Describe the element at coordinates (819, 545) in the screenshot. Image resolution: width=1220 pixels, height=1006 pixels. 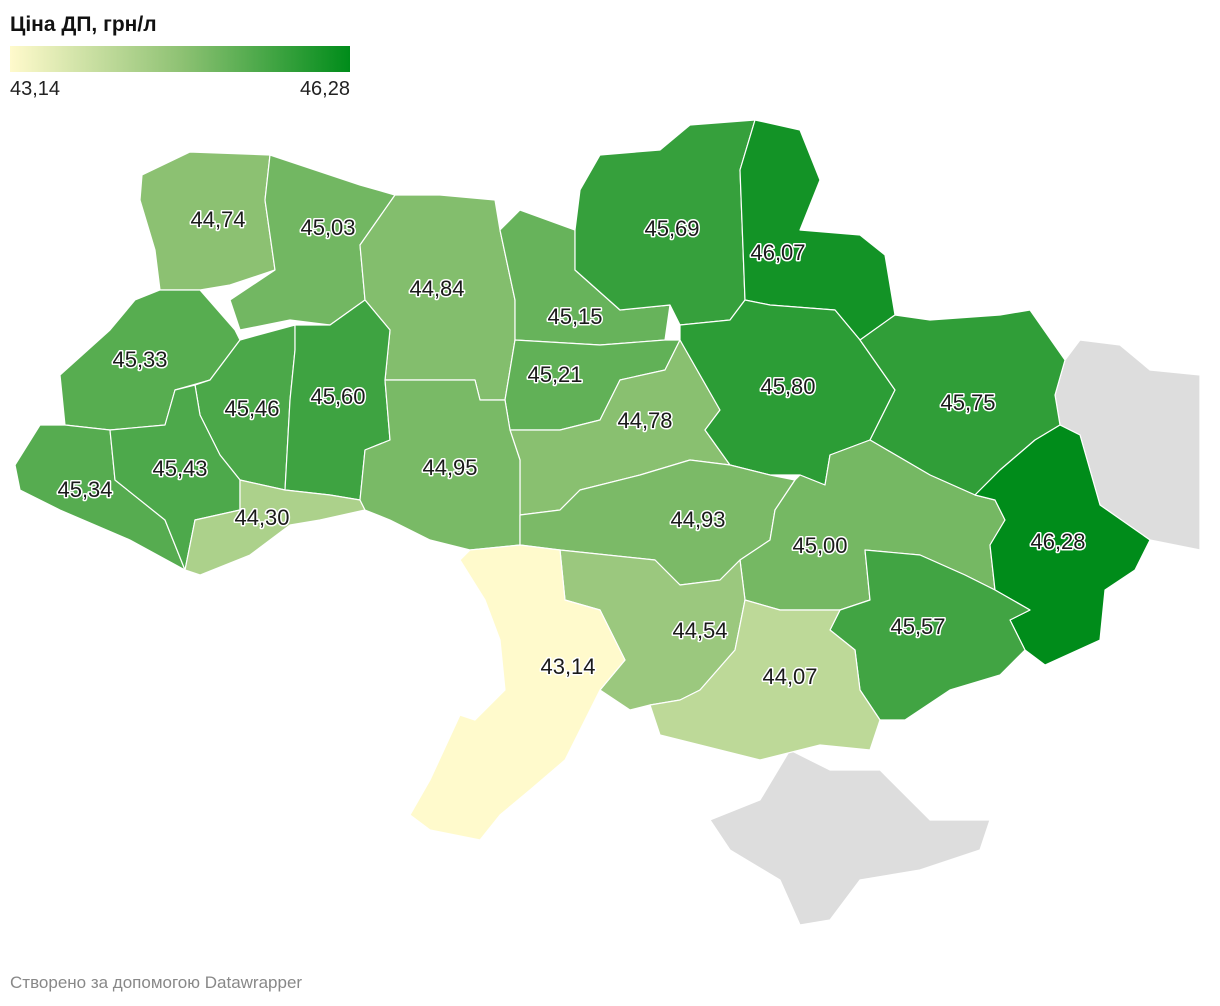
I see `value-label: 45,00` at that location.